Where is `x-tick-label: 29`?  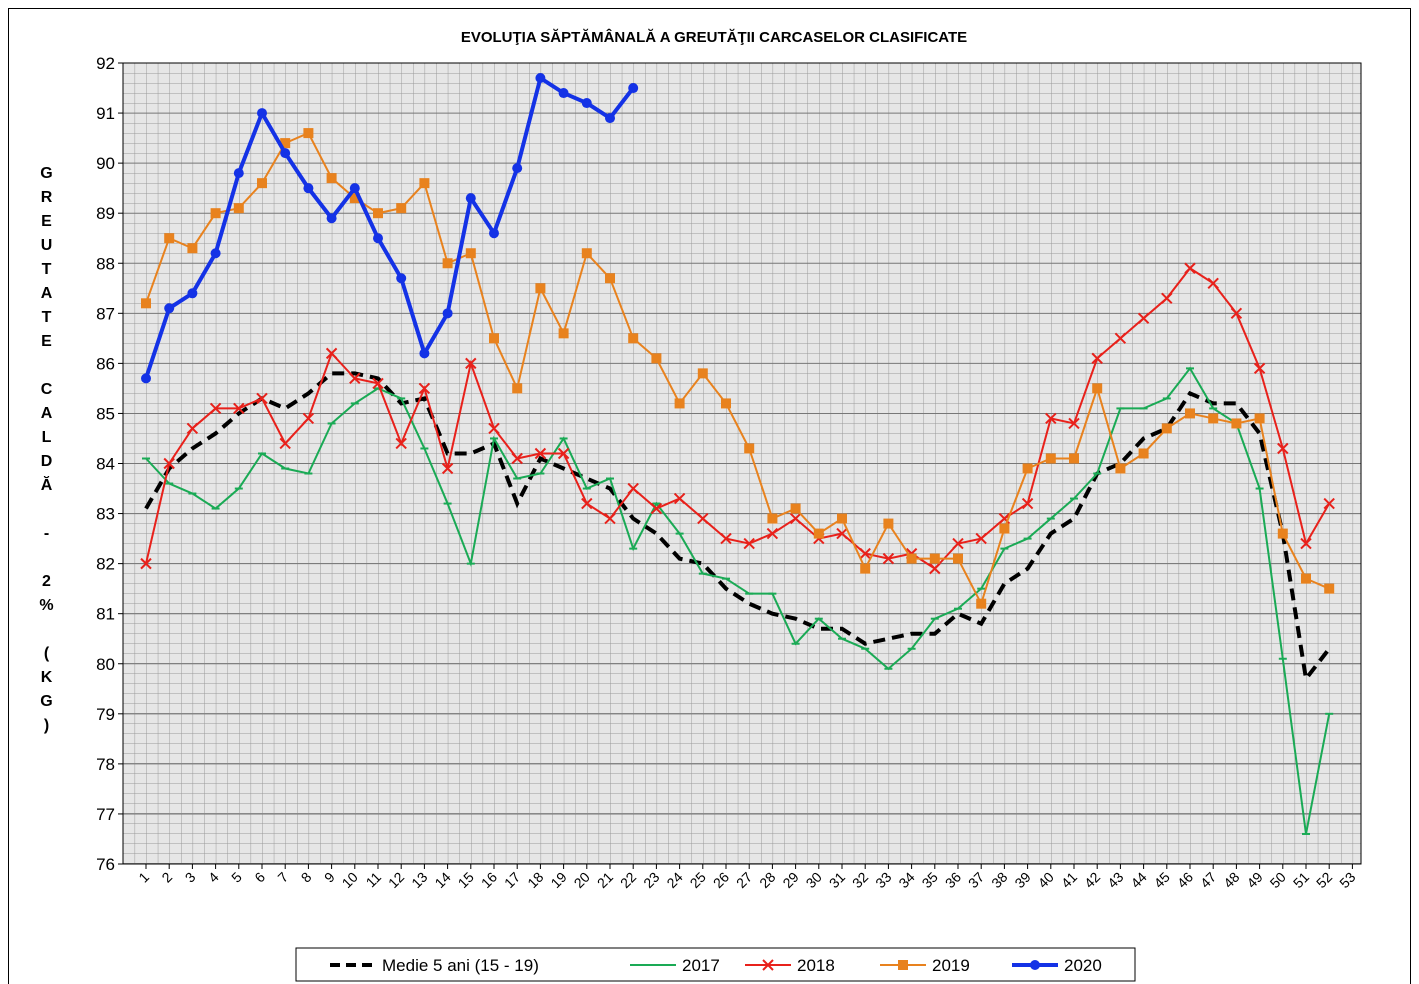
x-tick-label: 29 is located at coordinates (790, 880).